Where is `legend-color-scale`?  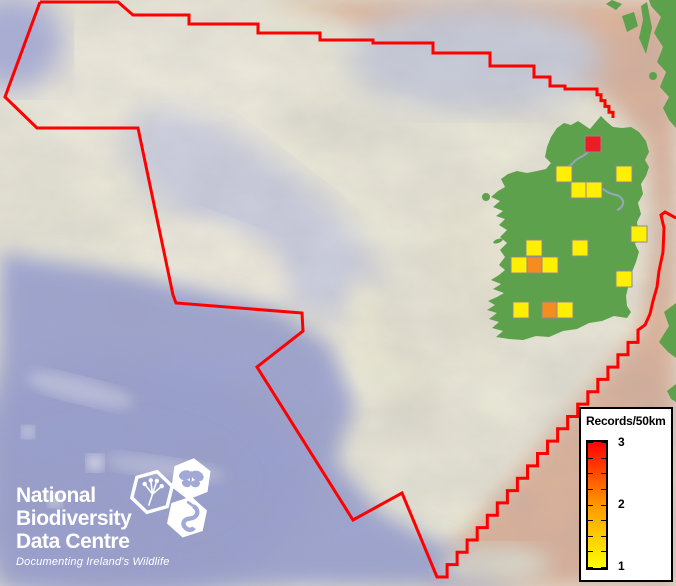
legend-color-scale is located at coordinates (597, 505).